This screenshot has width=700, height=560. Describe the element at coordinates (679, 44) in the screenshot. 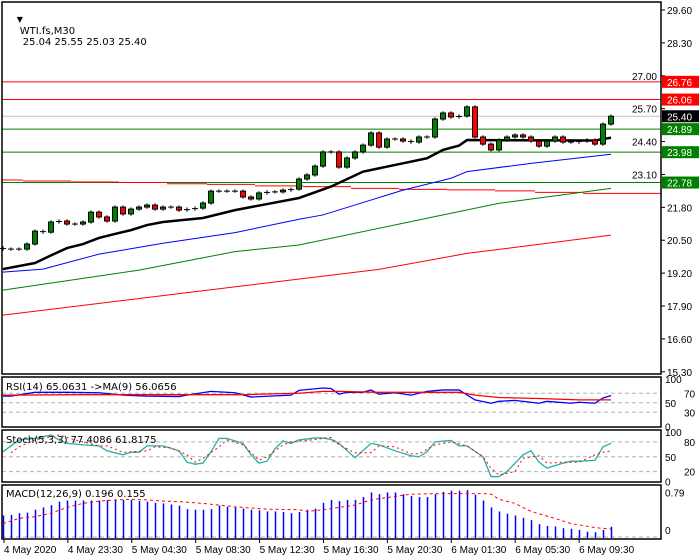

I see `price-tick-label: 28.30` at that location.